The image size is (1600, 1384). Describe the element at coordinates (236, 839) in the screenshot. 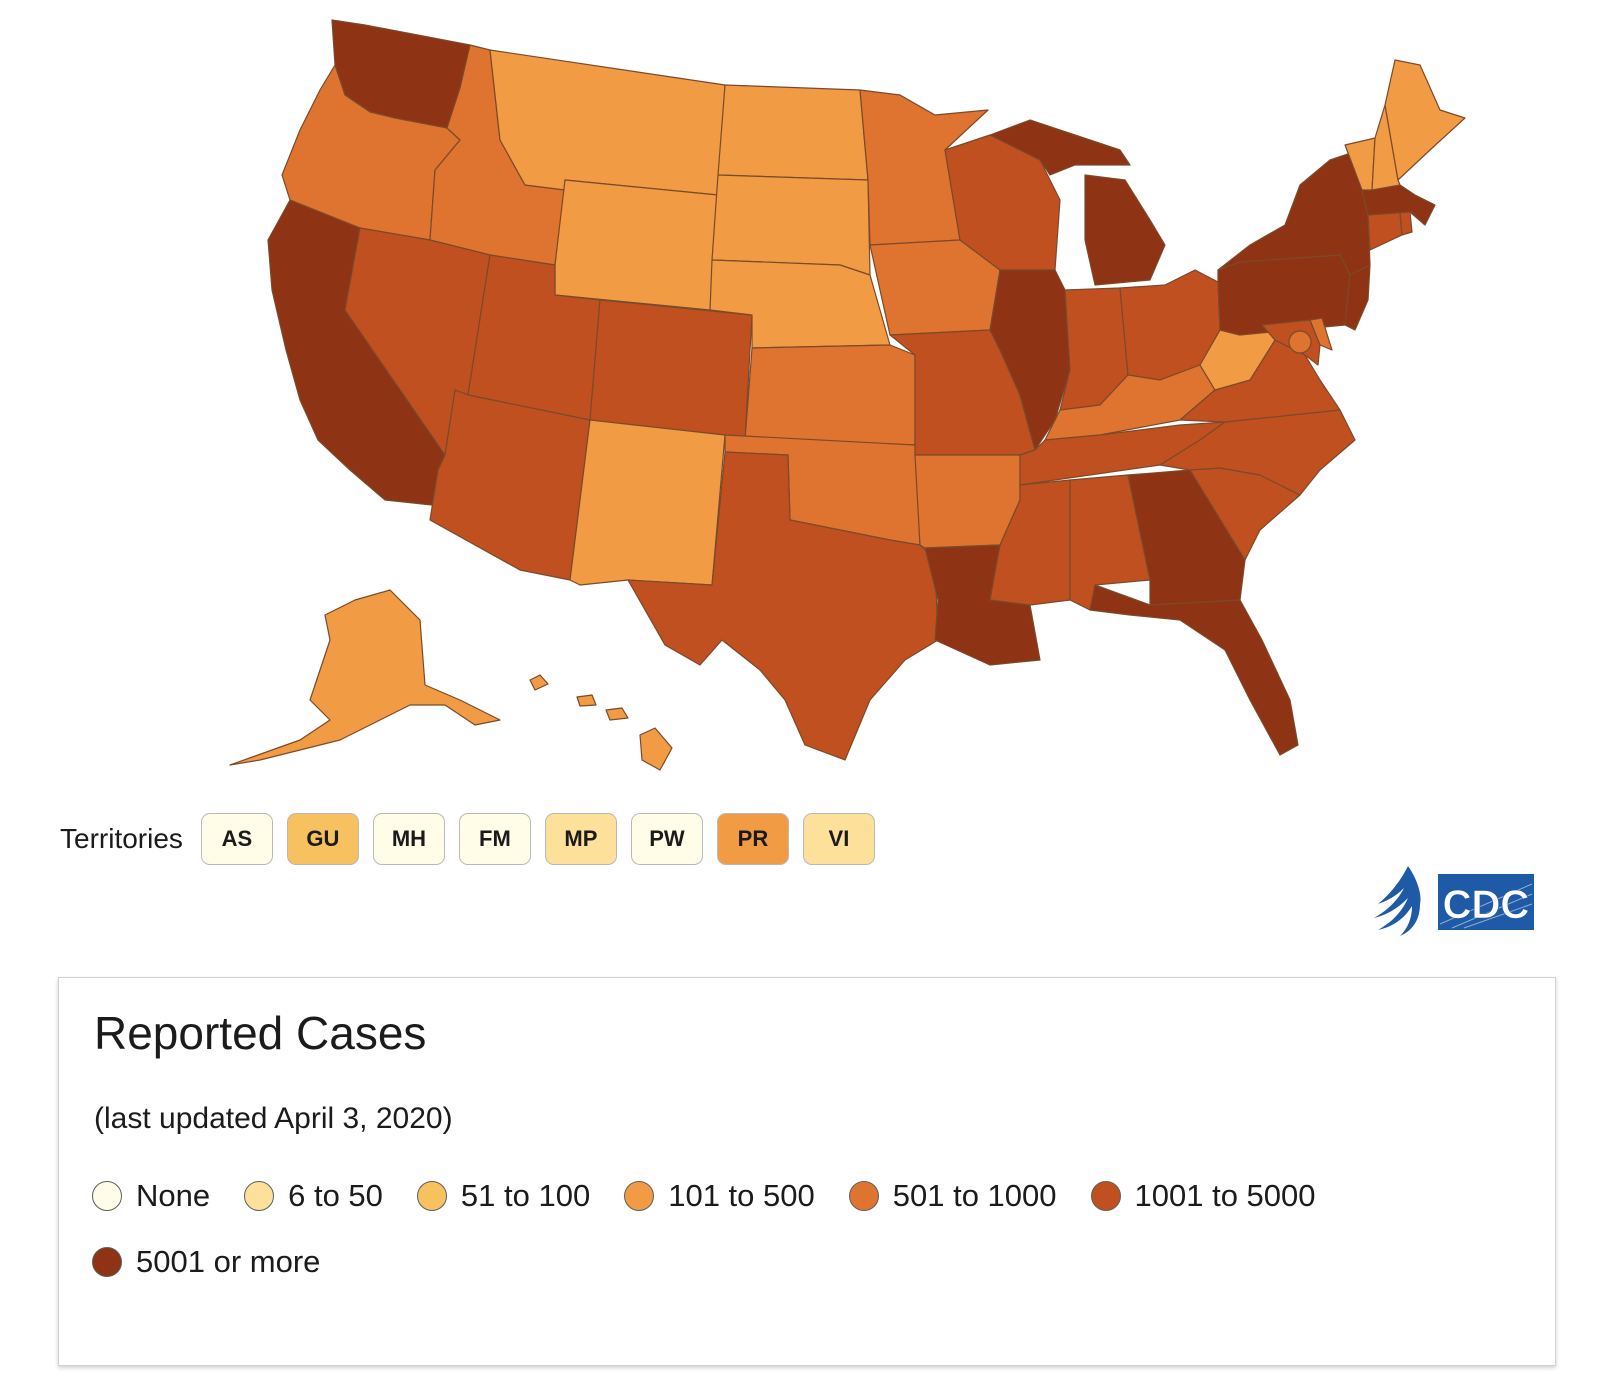

I see `territory-button-as: AS` at that location.